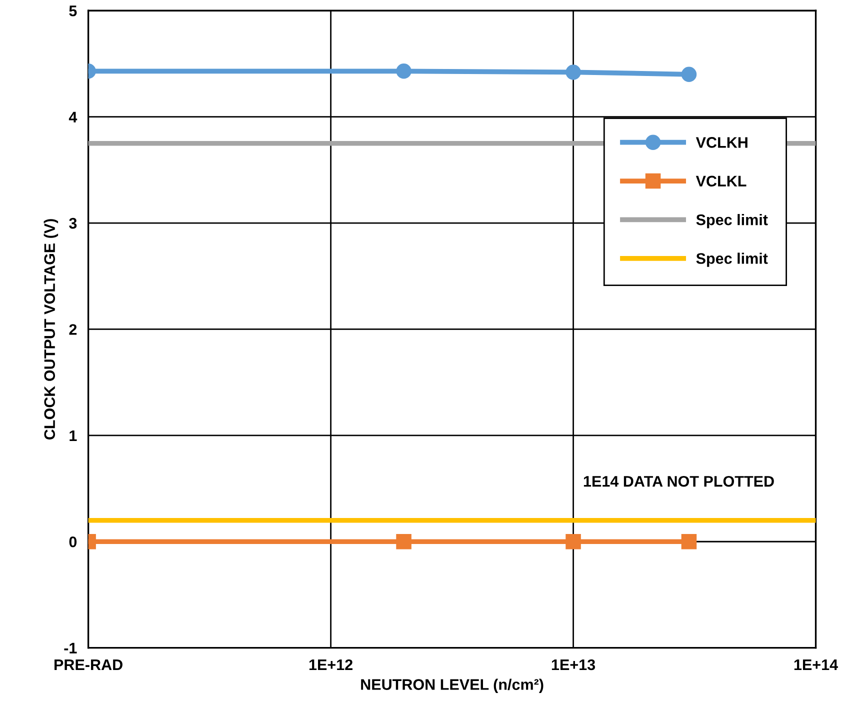 Image resolution: width=841 pixels, height=708 pixels. What do you see at coordinates (70, 648) in the screenshot?
I see `y-tick-label: -1` at bounding box center [70, 648].